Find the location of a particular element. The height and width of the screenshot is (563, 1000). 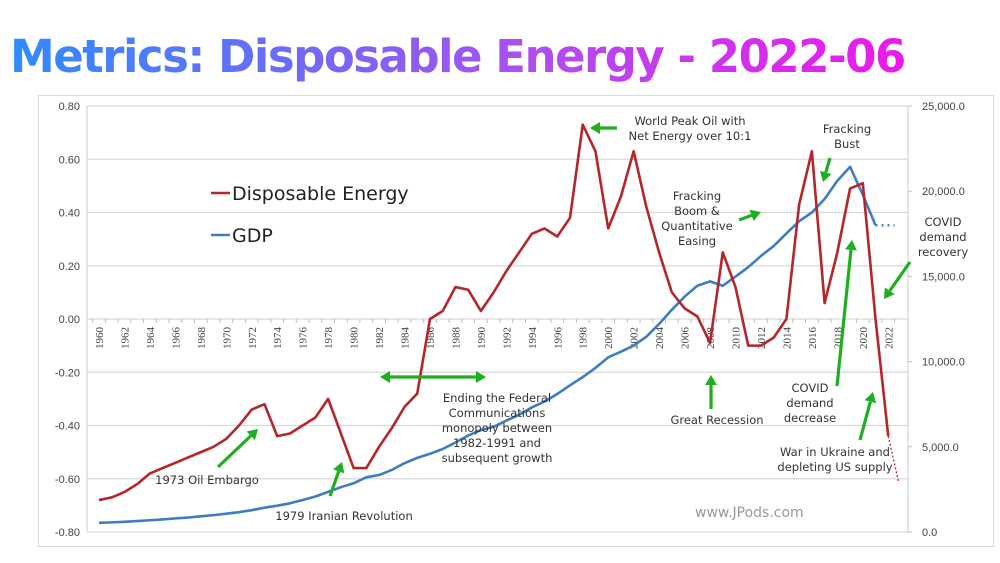

x-tick-label: 2020 is located at coordinates (864, 338).